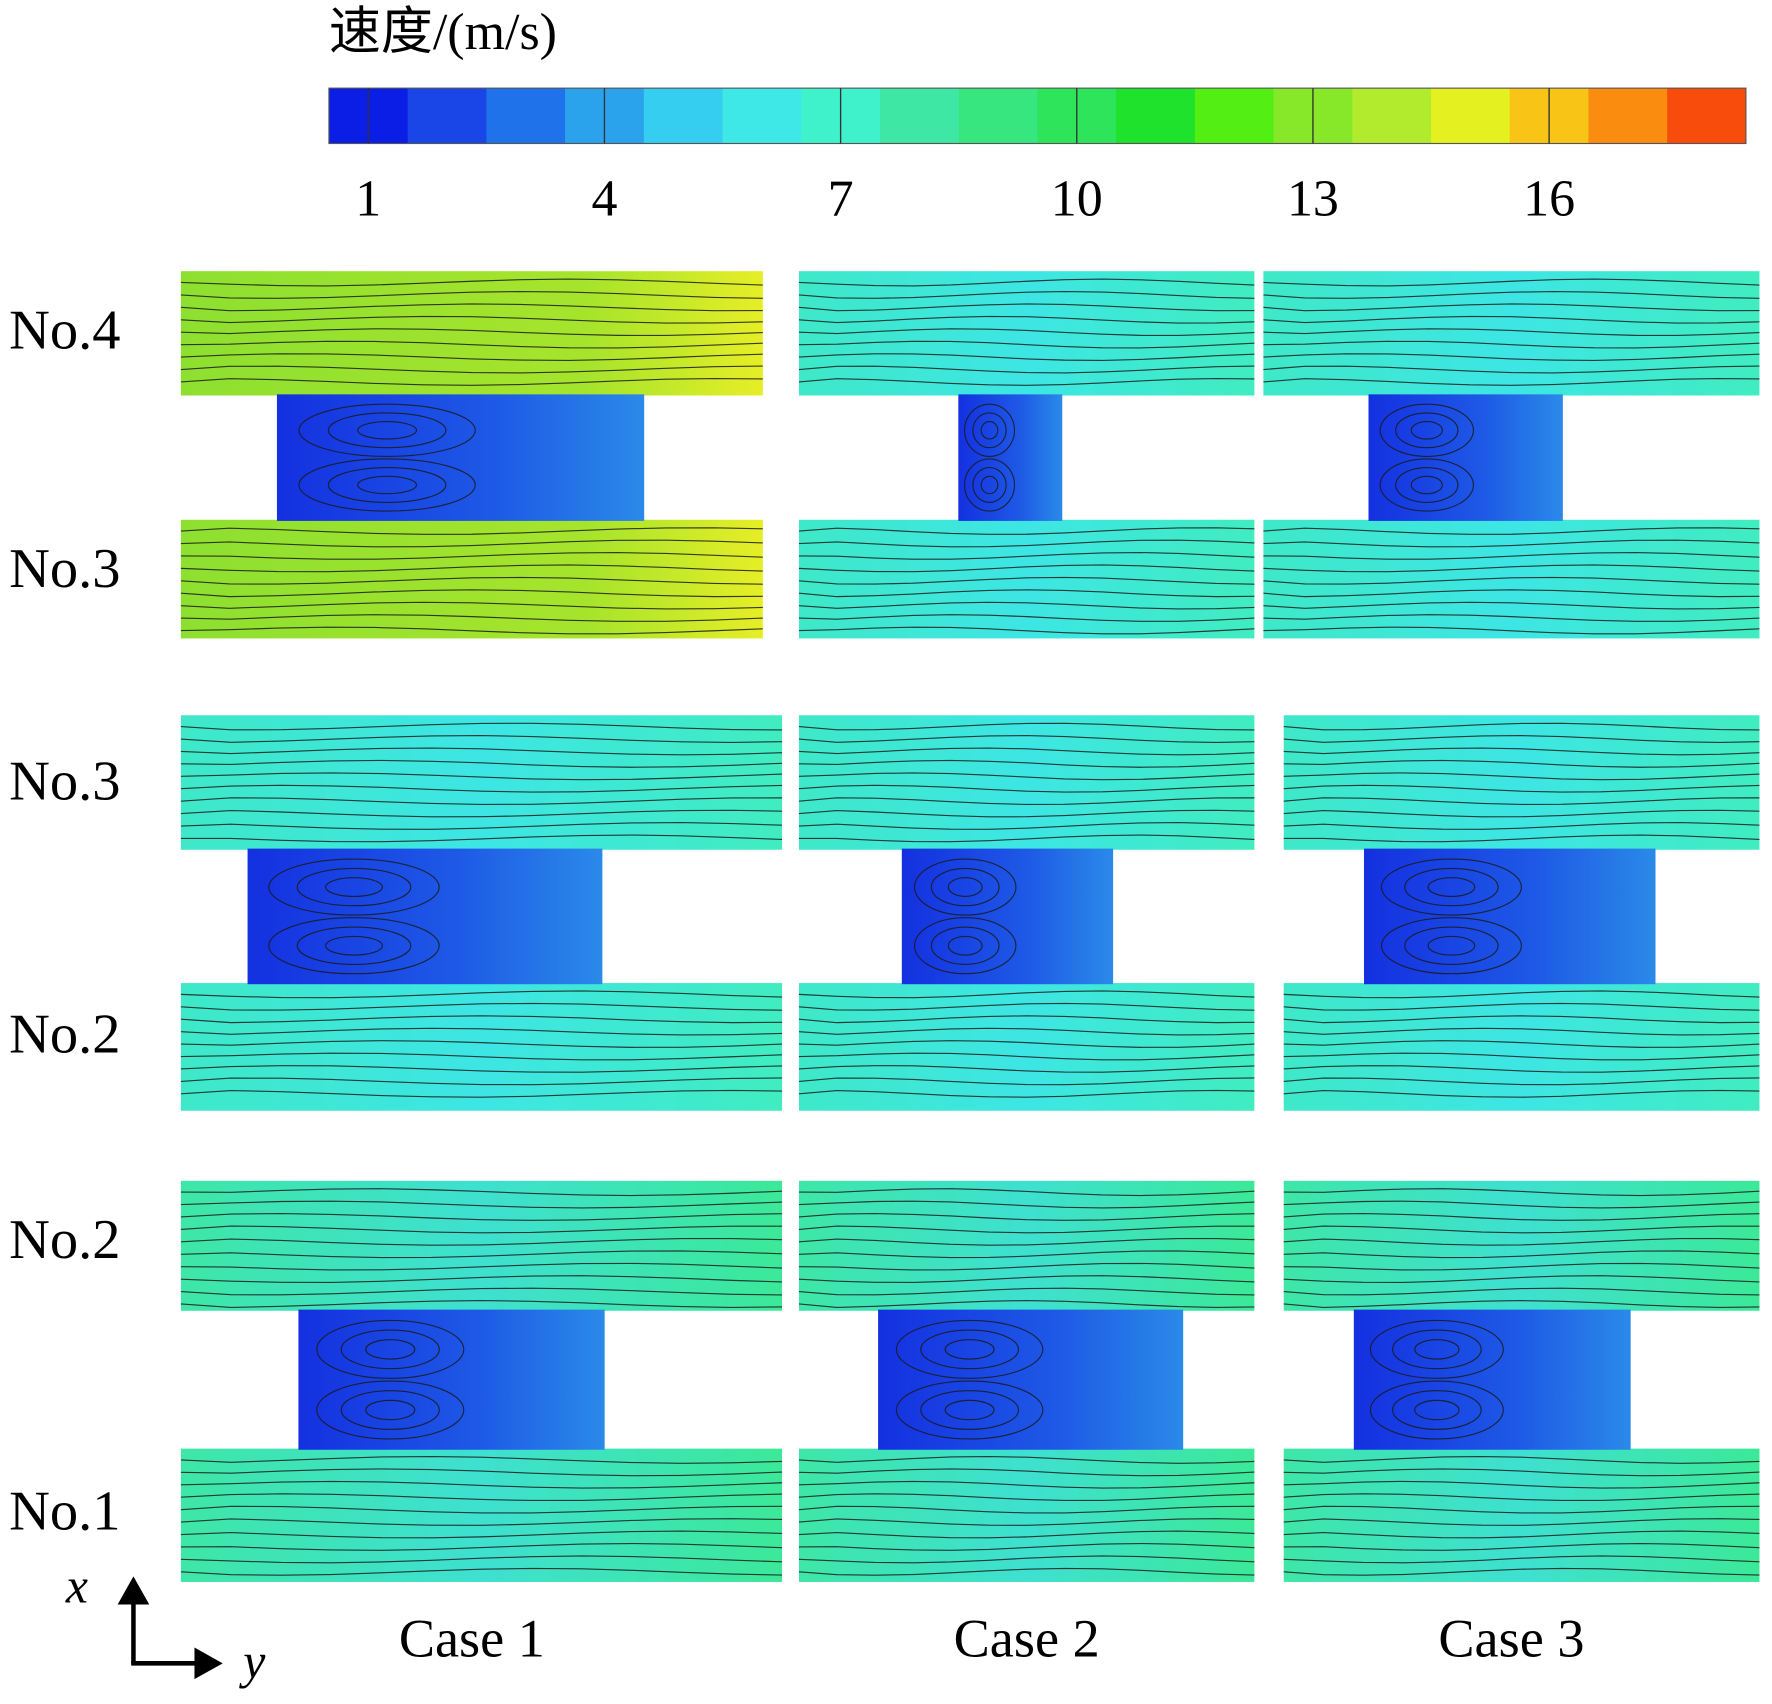 This screenshot has width=1772, height=1704. What do you see at coordinates (76, 1585) in the screenshot?
I see `x-axis-label: x` at bounding box center [76, 1585].